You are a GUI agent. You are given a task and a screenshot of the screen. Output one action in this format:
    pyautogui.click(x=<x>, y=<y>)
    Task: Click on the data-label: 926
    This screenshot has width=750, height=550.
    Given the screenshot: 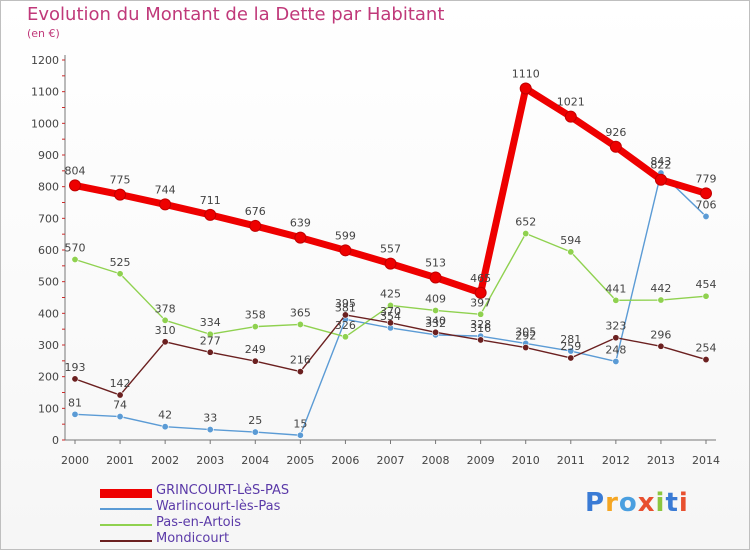 What is the action you would take?
    pyautogui.click(x=615, y=132)
    